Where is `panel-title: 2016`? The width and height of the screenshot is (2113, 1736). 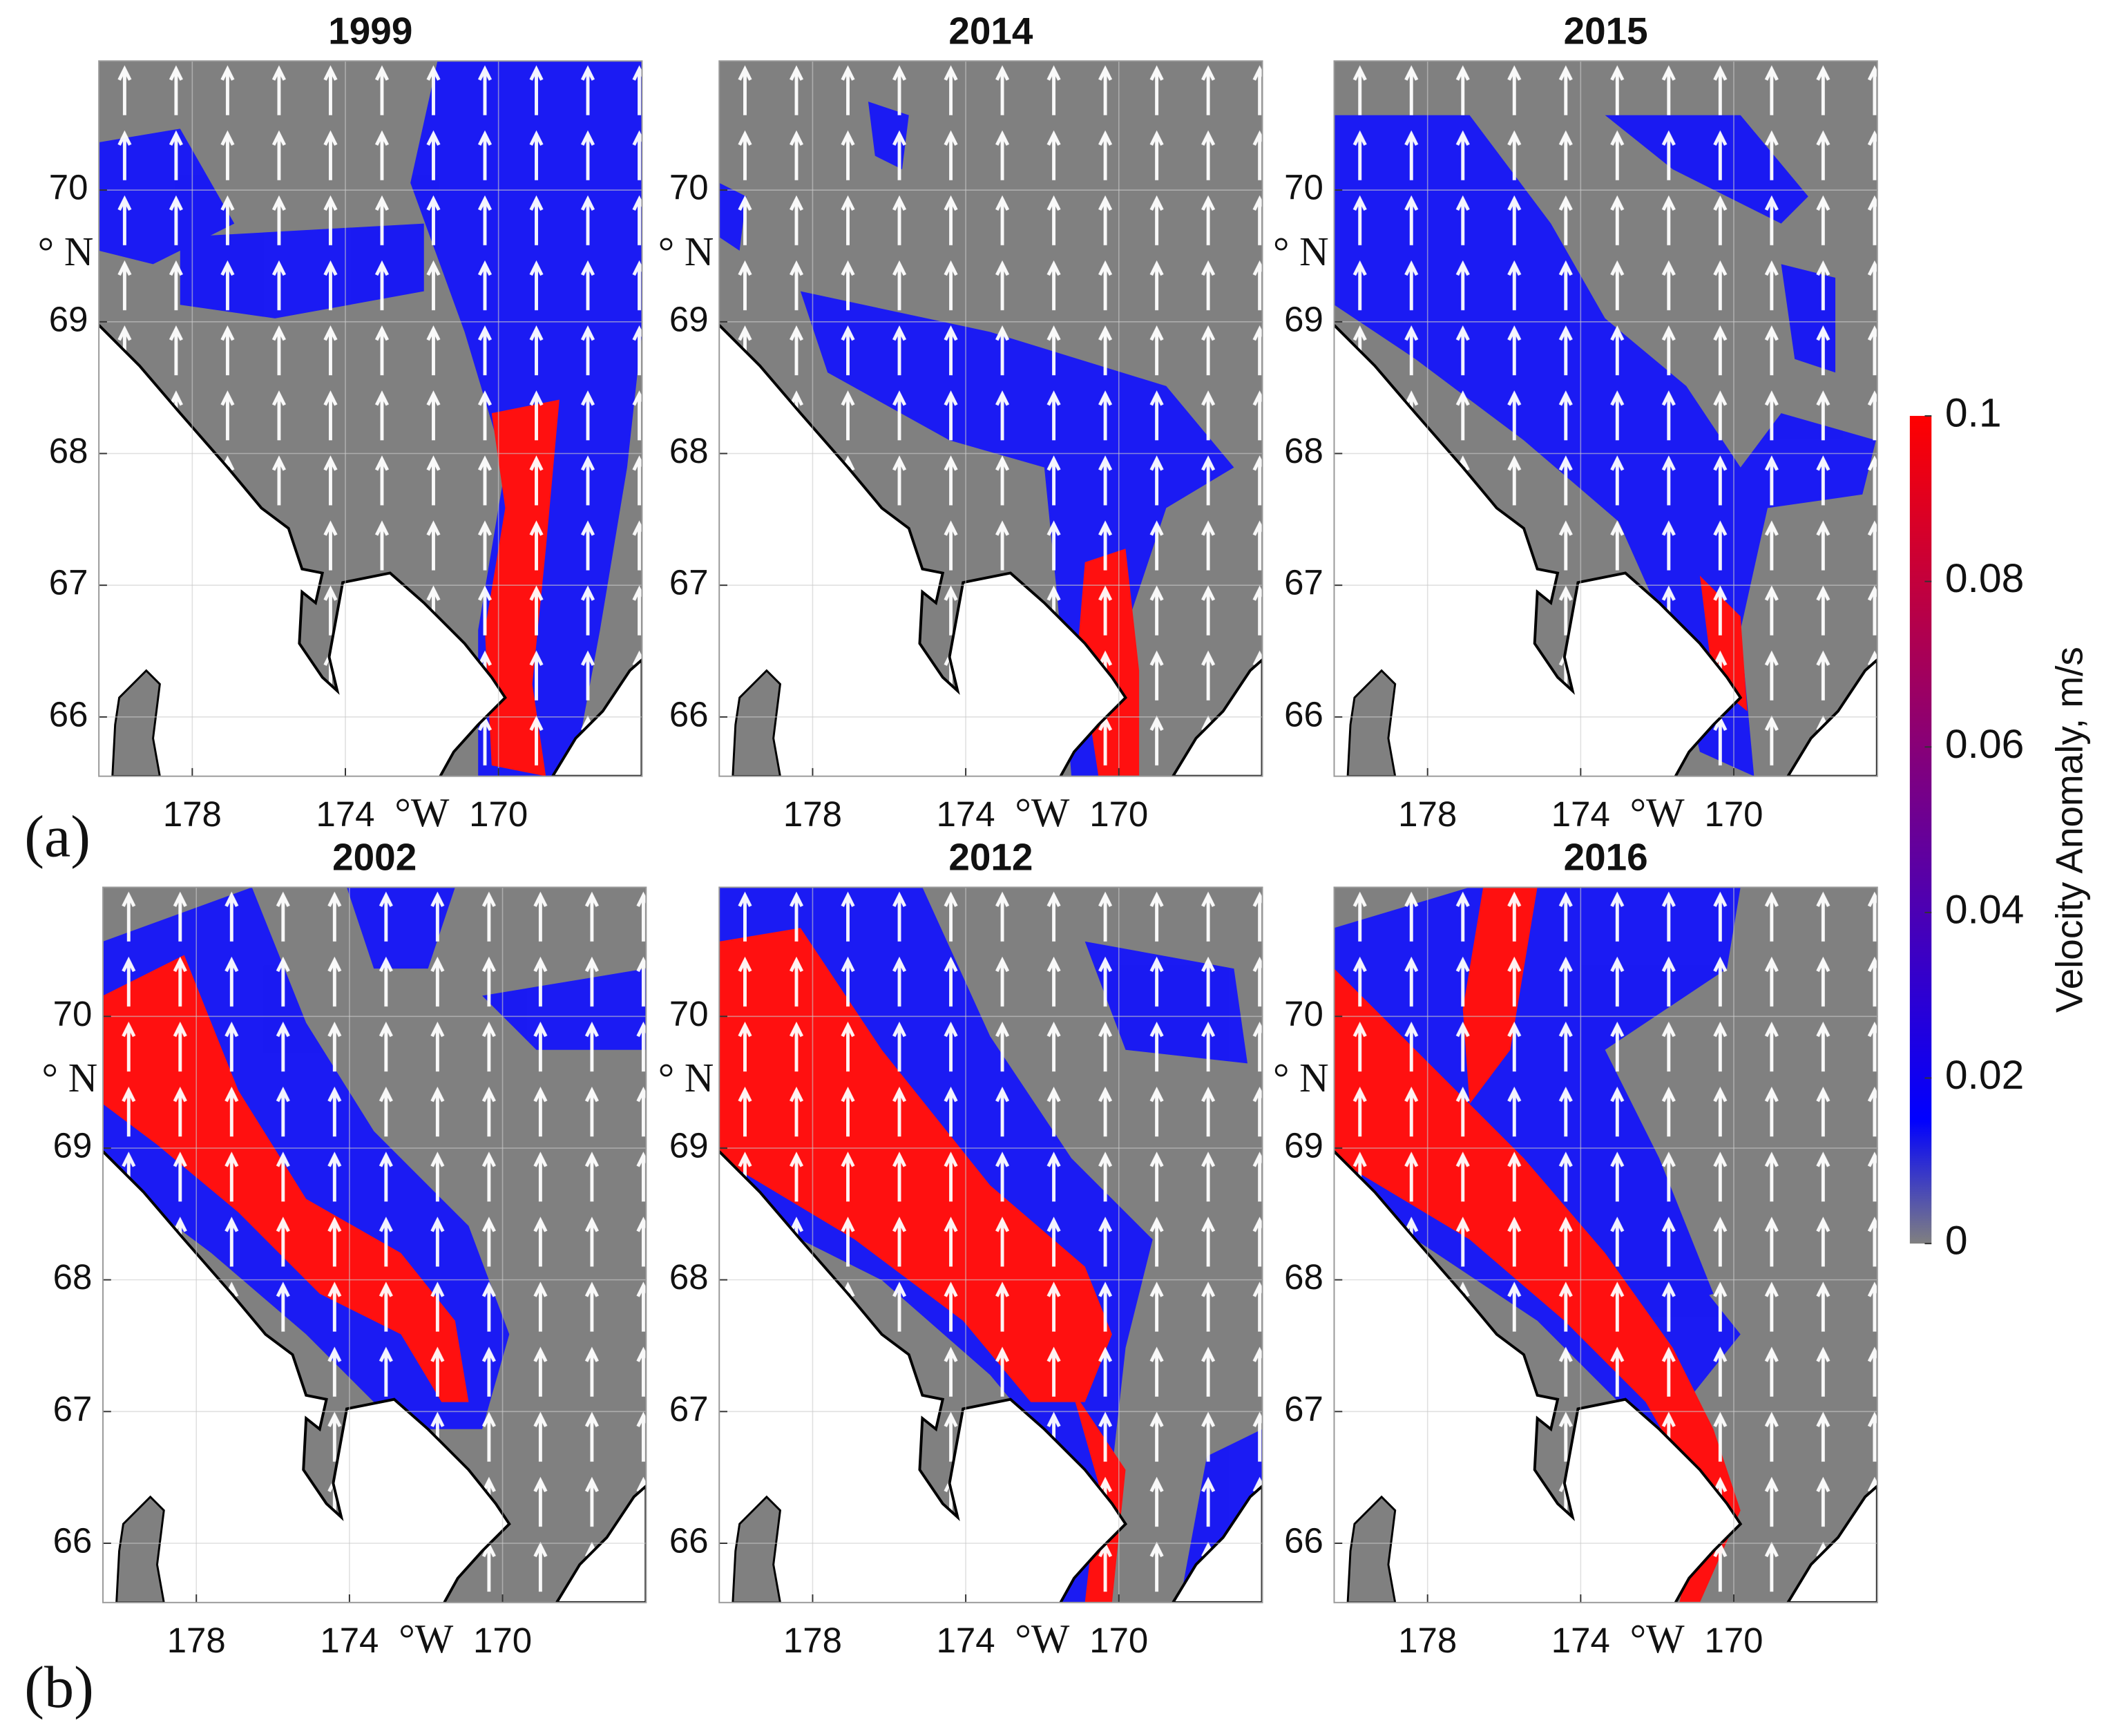 panel-title: 2016 is located at coordinates (1606, 857).